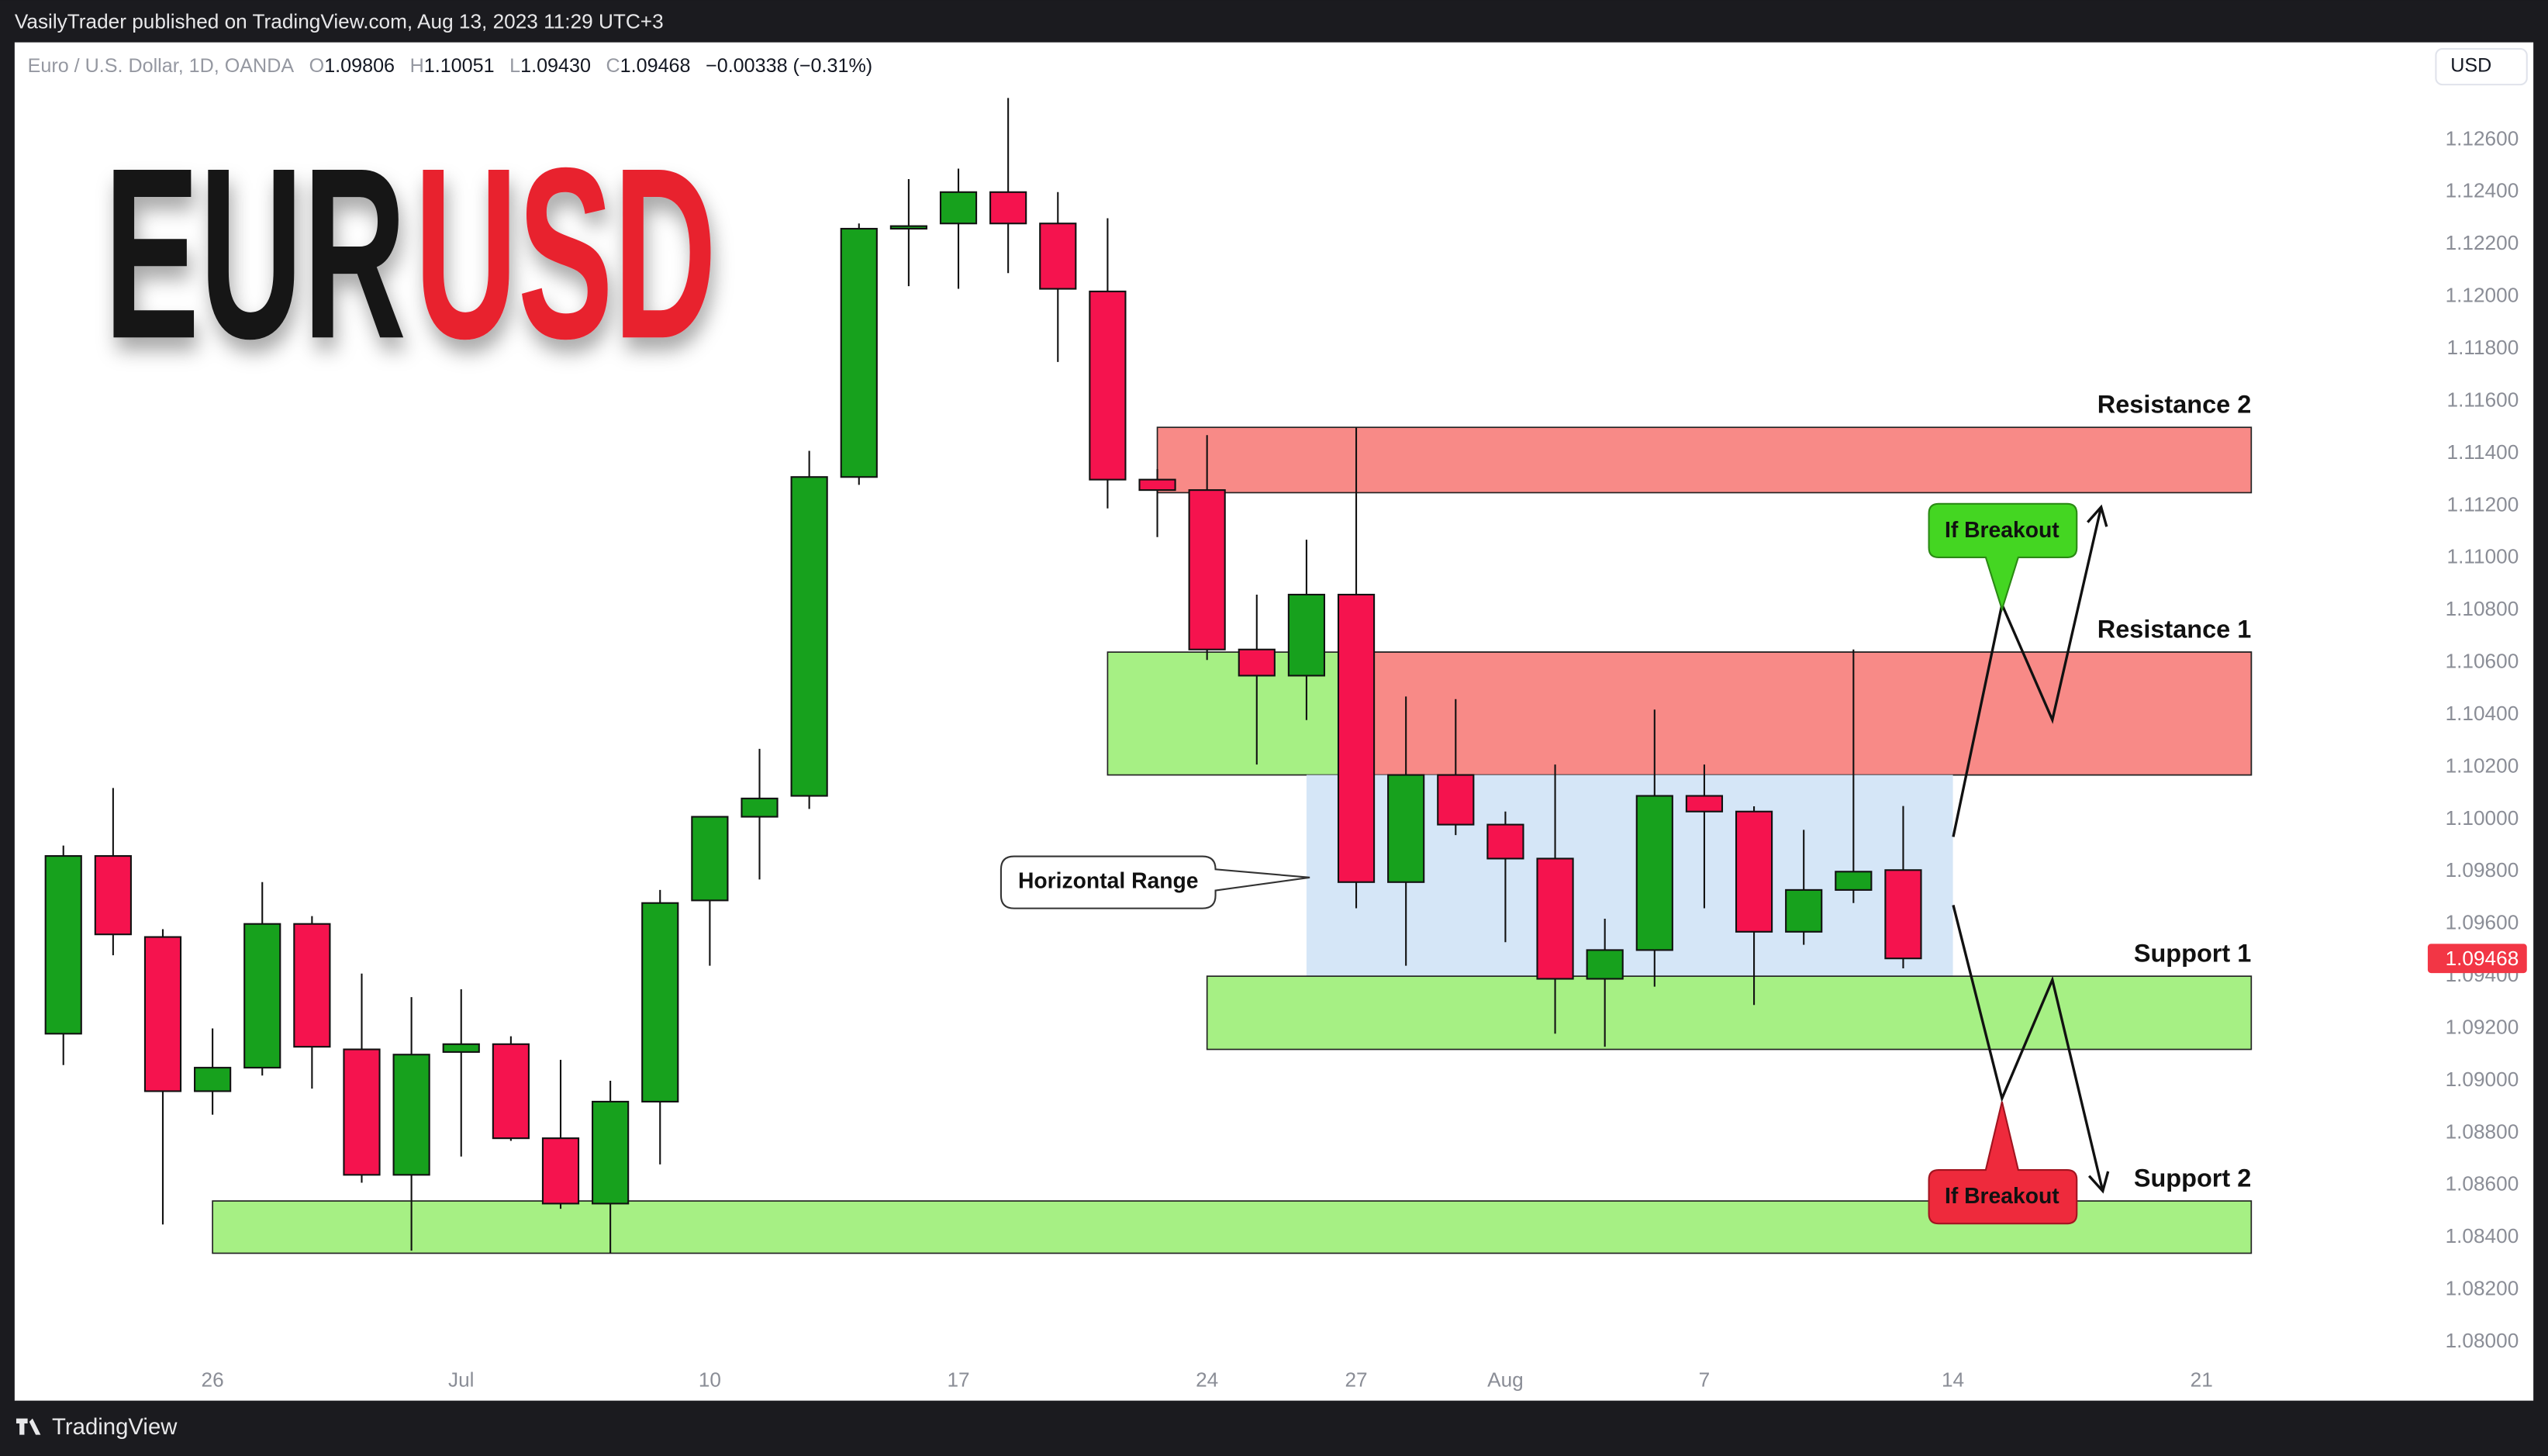 This screenshot has height=1456, width=2548. I want to click on y-tick-label: 1.12600, so click(2482, 138).